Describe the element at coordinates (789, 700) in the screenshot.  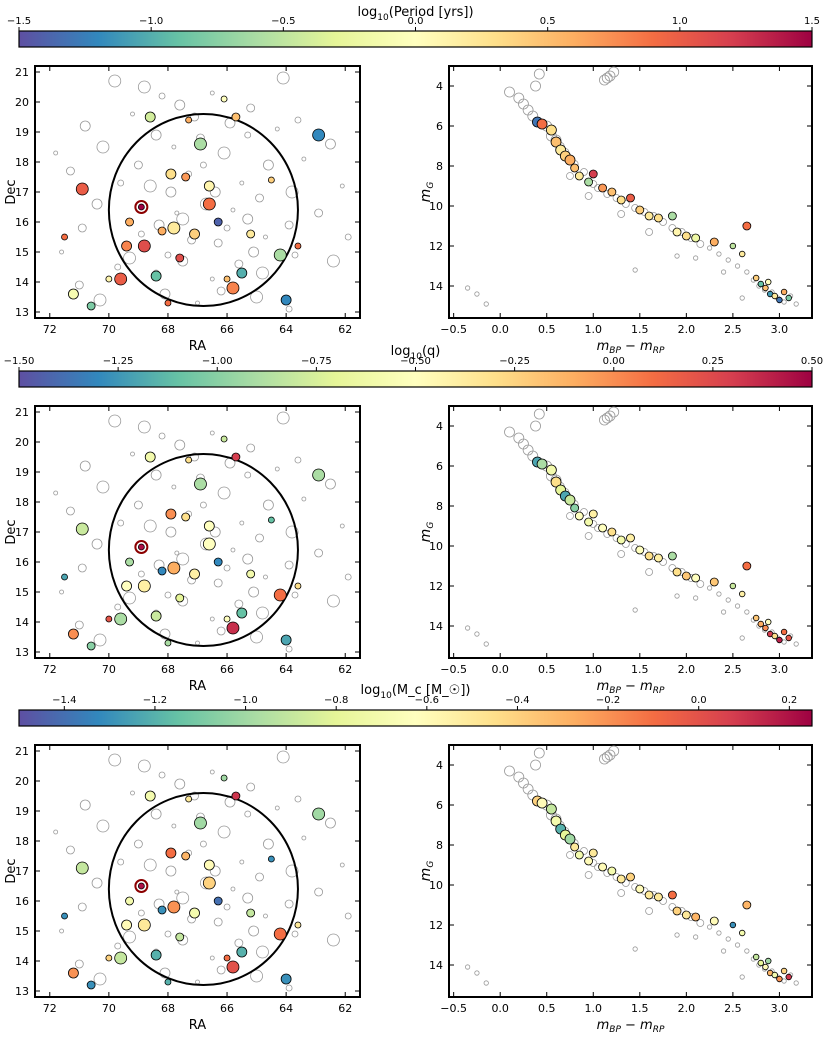
I see `colorbar-tick-label: 0.2` at that location.